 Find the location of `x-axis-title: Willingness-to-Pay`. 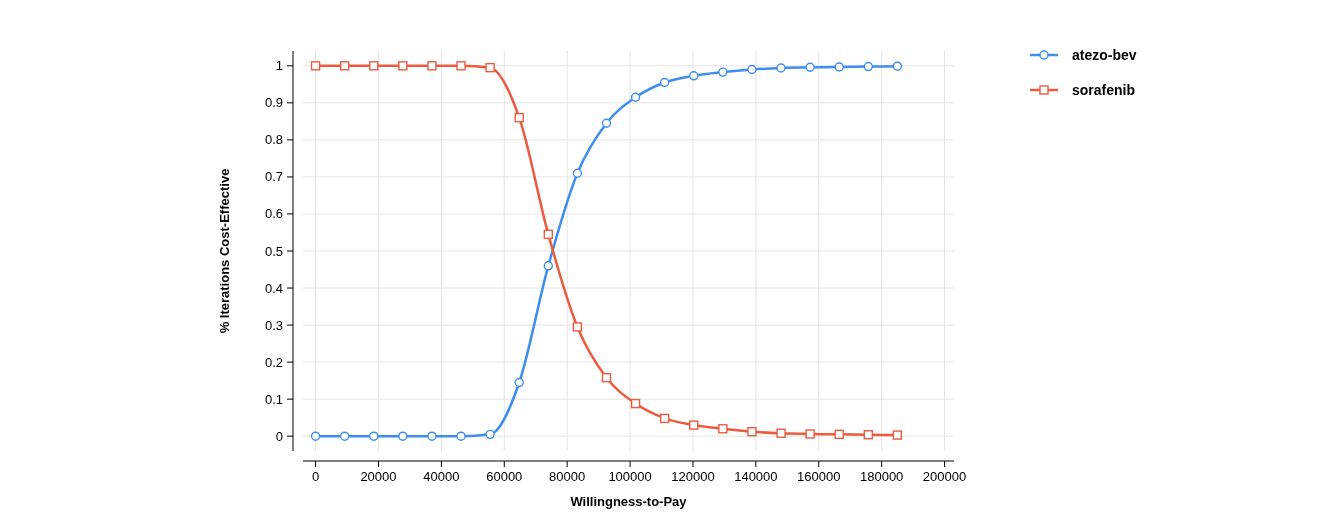

x-axis-title: Willingness-to-Pay is located at coordinates (629, 501).